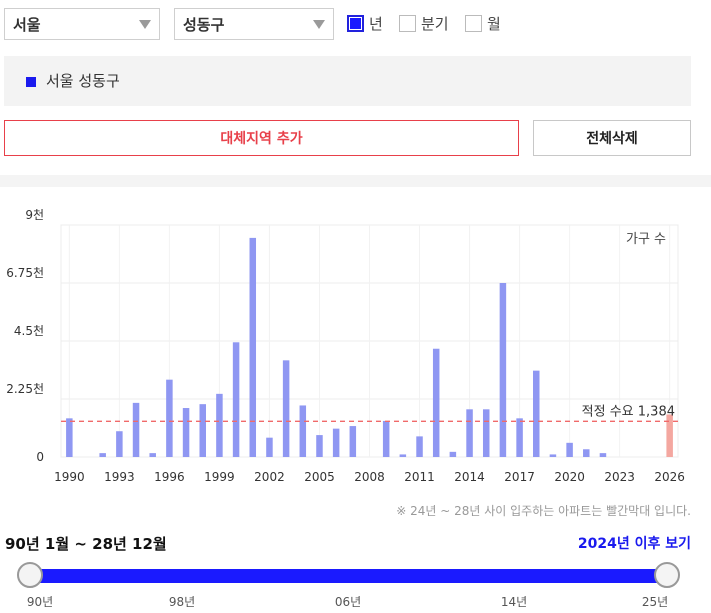 The image size is (711, 613). Describe the element at coordinates (319, 446) in the screenshot. I see `bar-2005` at that location.